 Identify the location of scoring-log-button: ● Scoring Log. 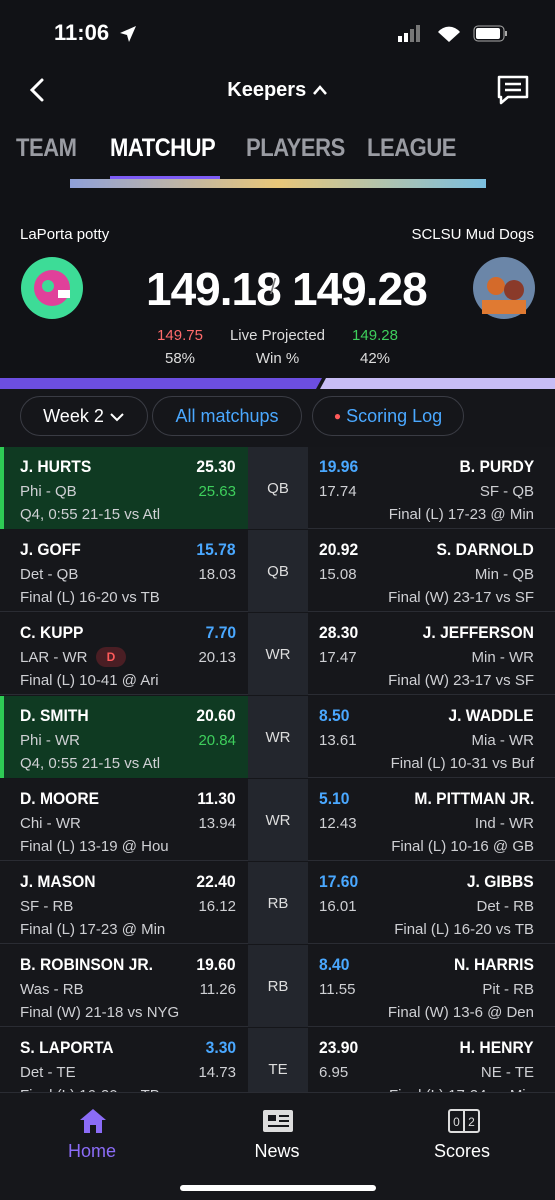
(388, 416).